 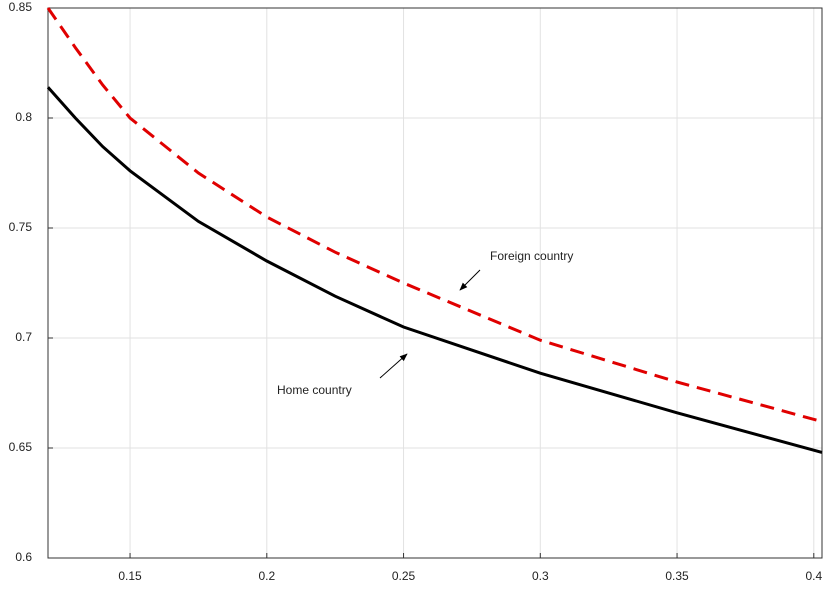 What do you see at coordinates (130, 576) in the screenshot?
I see `x-tick-label: 0.15` at bounding box center [130, 576].